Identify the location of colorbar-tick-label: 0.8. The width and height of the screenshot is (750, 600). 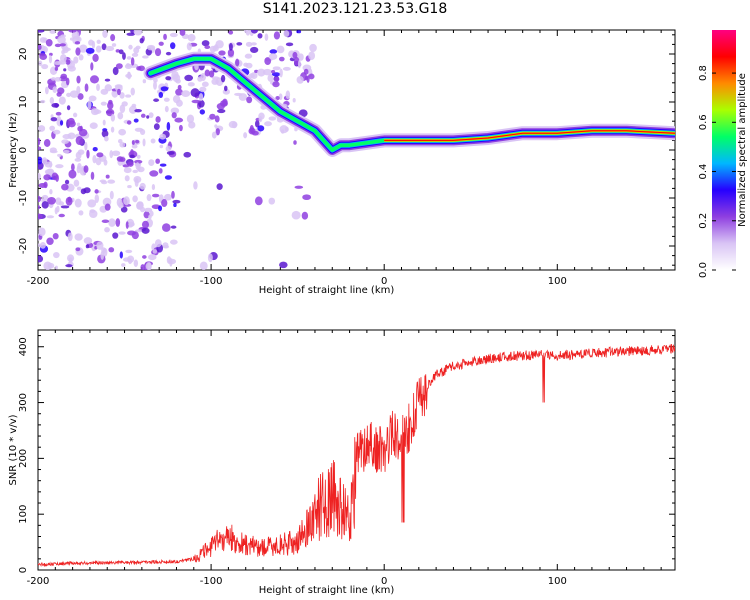
(703, 73).